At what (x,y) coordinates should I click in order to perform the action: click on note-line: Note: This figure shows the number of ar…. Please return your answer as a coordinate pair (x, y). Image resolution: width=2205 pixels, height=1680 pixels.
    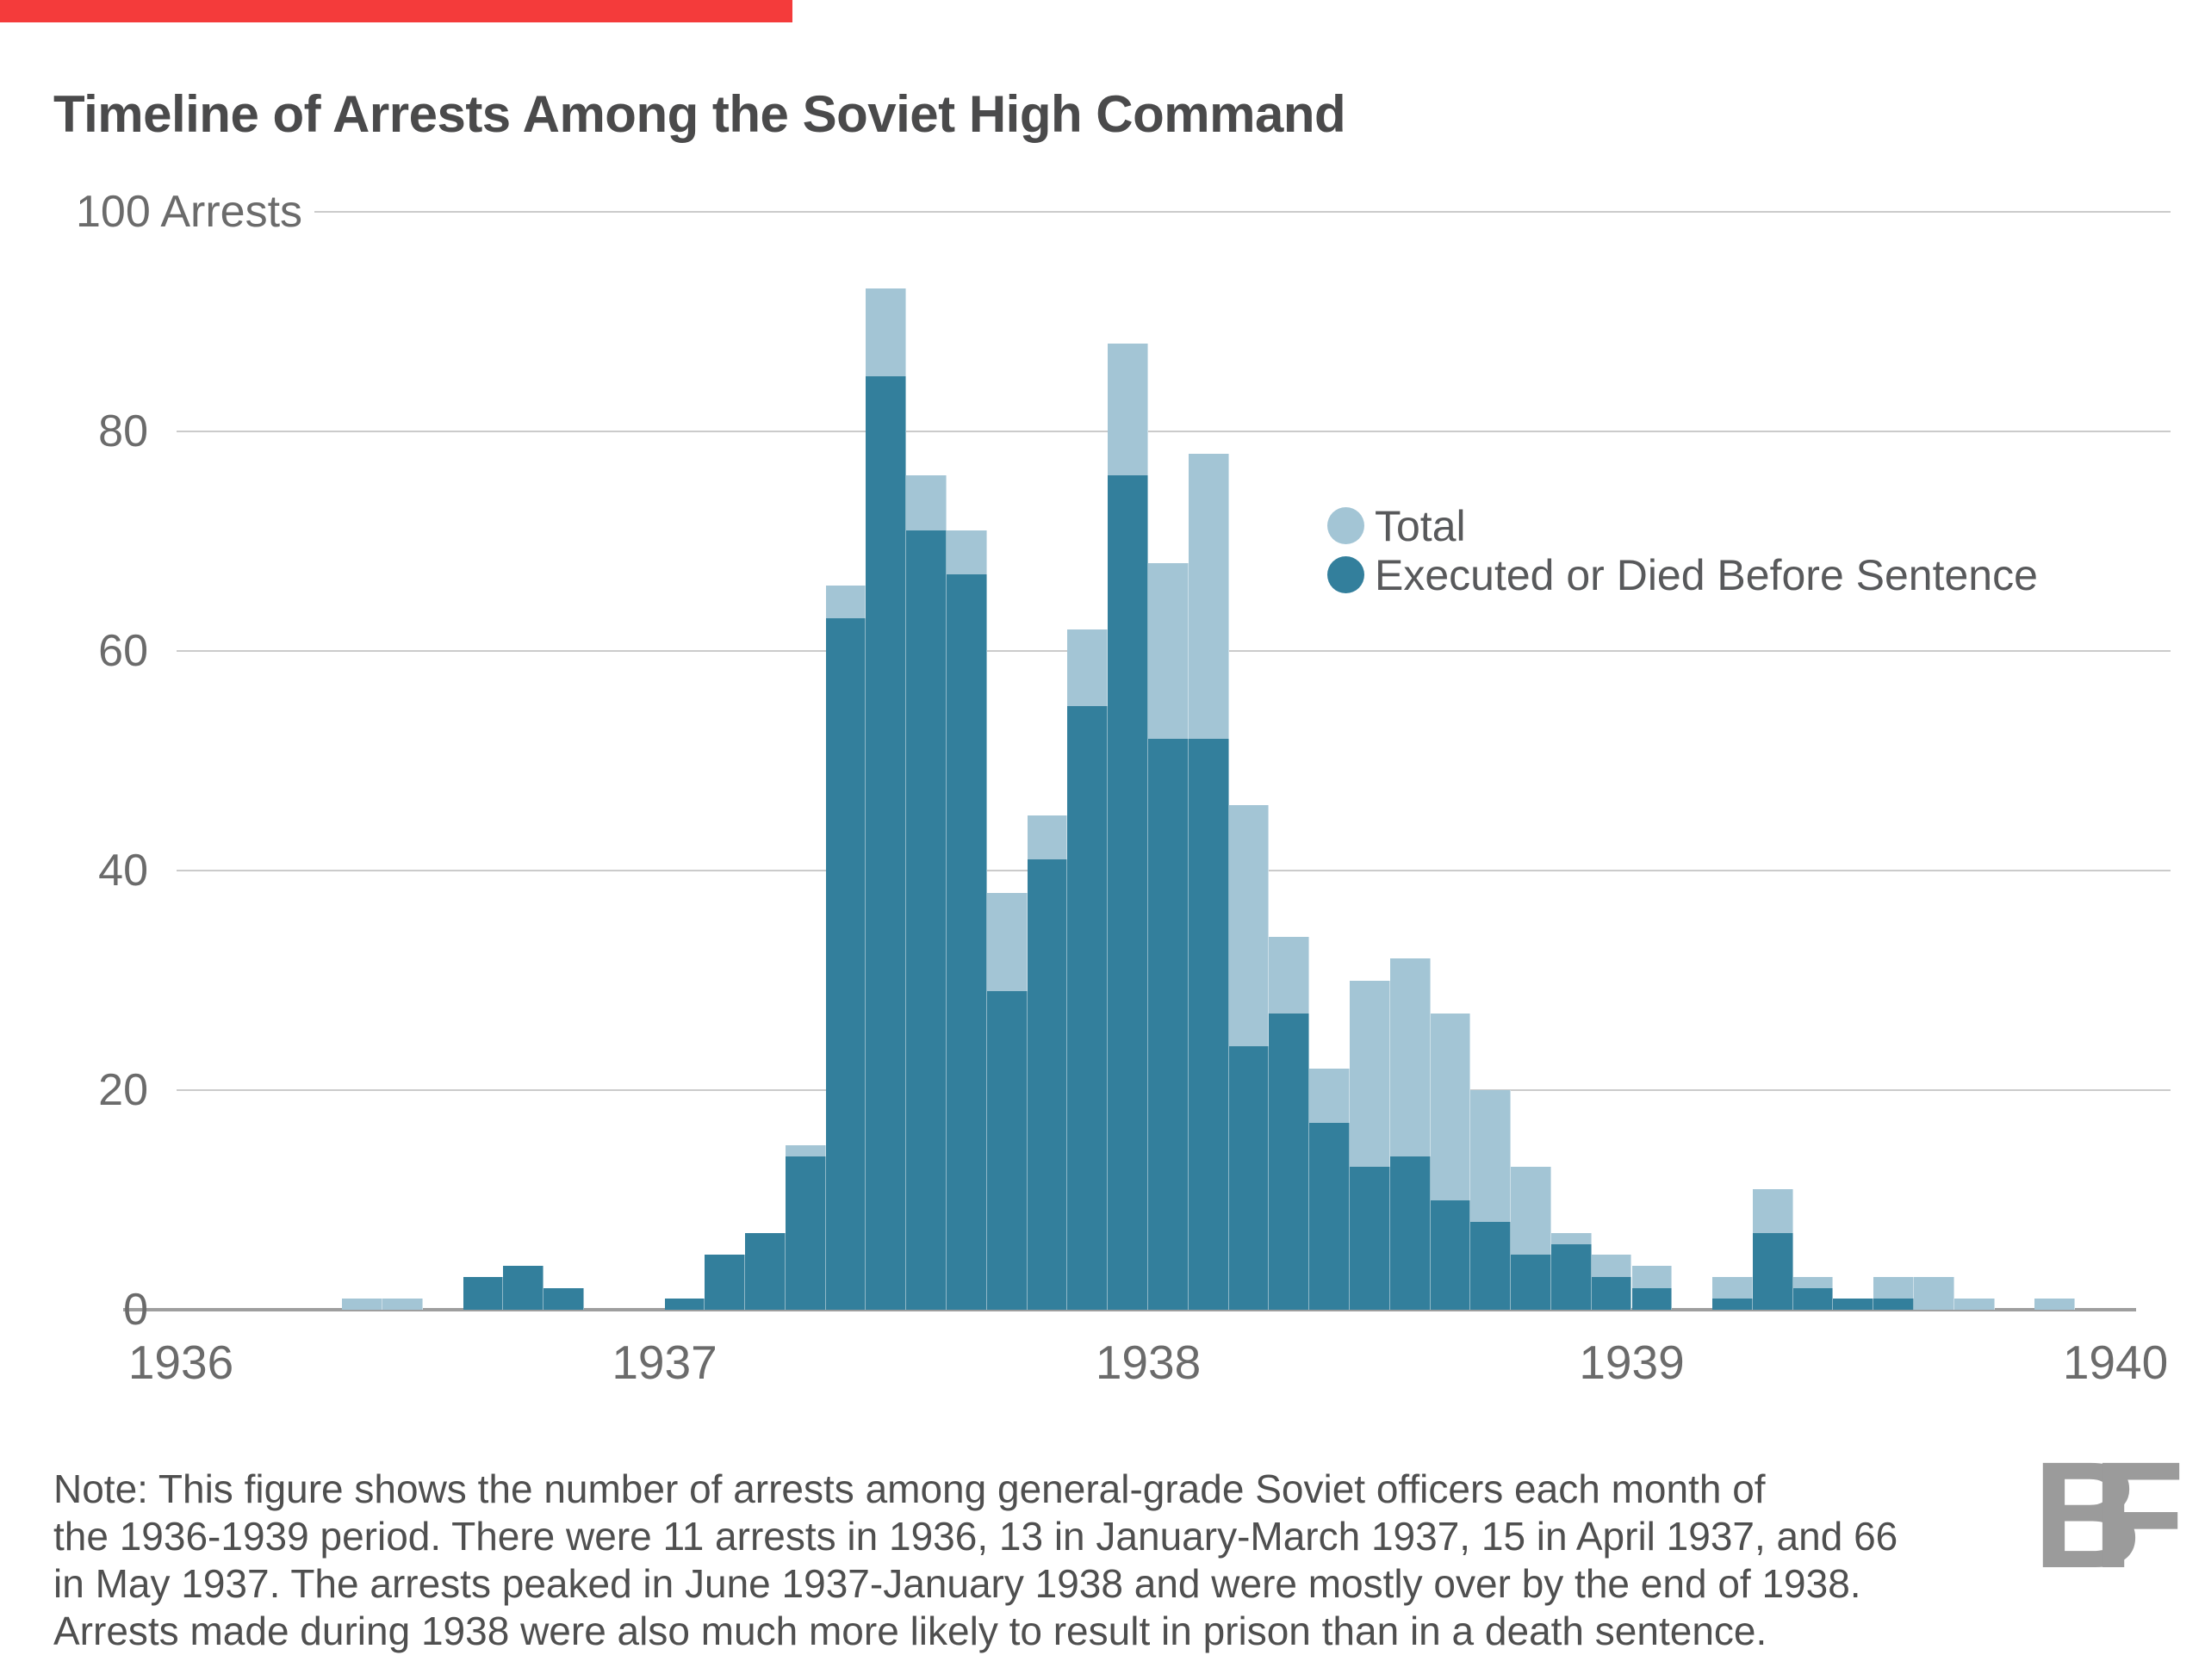
    Looking at the image, I should click on (909, 1489).